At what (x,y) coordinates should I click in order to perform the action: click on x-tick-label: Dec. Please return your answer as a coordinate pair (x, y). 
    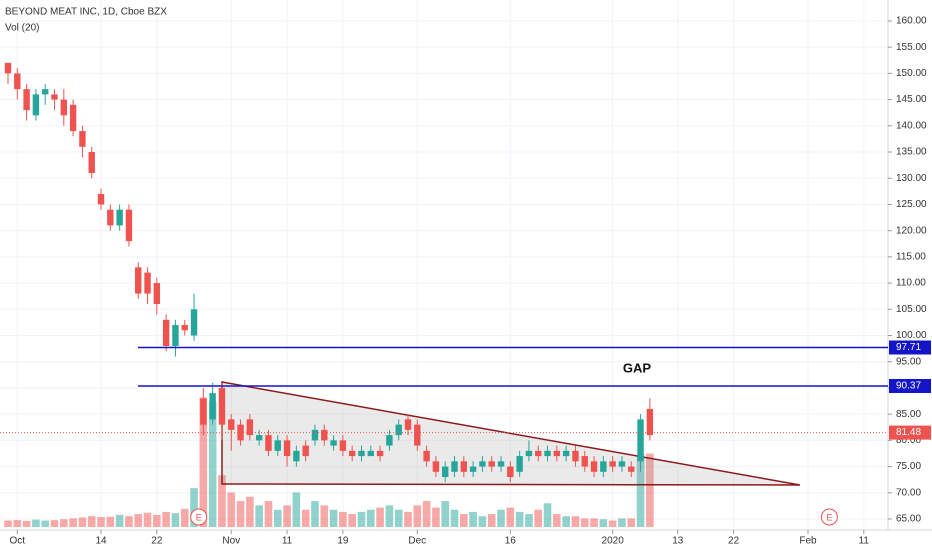
    Looking at the image, I should click on (417, 541).